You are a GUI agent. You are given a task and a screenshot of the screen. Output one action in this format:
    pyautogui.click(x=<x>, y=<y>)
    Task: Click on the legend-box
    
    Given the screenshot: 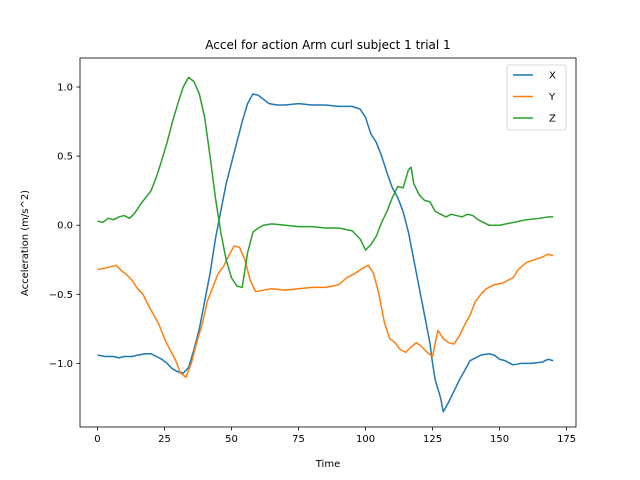 What is the action you would take?
    pyautogui.click(x=536, y=97)
    